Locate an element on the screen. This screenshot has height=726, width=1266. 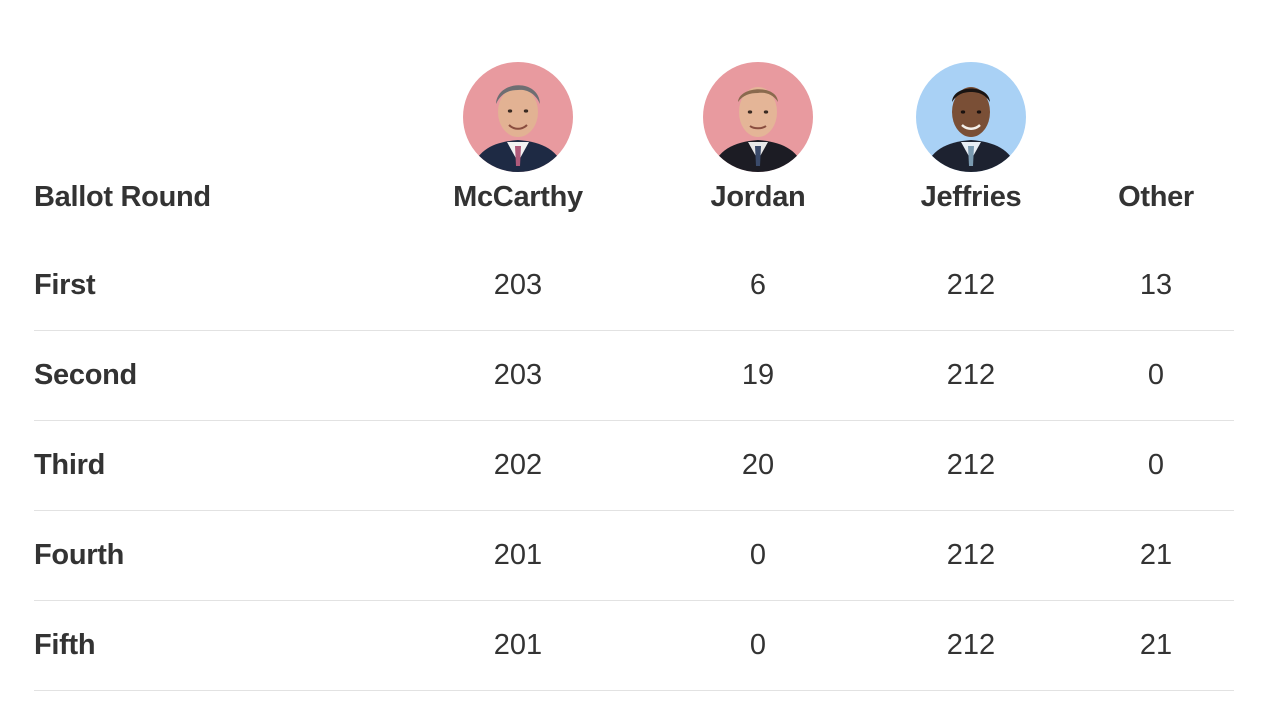
cell-jordan: 20 is located at coordinates (758, 465).